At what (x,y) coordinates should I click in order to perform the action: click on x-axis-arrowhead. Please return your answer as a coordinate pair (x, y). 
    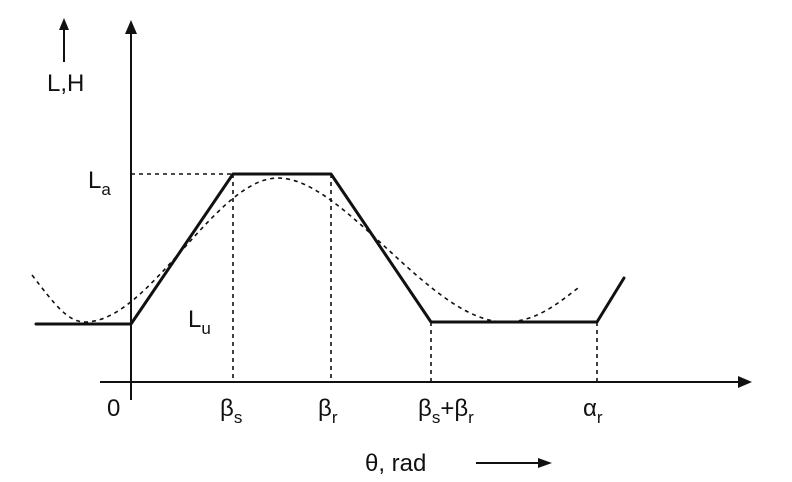
    Looking at the image, I should click on (745, 382).